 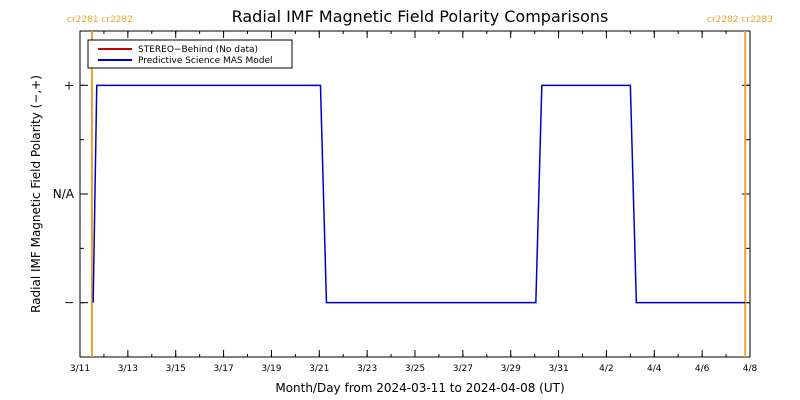 I want to click on legend-box, so click(x=190, y=54).